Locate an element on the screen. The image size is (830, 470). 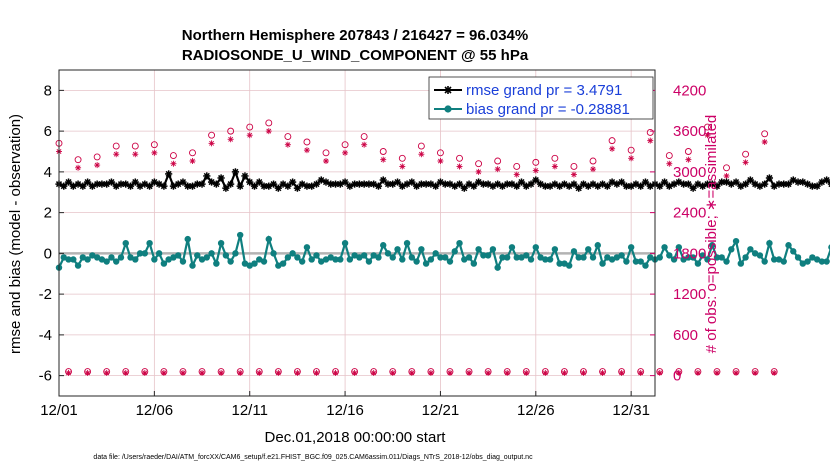
right-tick-label: 3000 is located at coordinates (689, 172).